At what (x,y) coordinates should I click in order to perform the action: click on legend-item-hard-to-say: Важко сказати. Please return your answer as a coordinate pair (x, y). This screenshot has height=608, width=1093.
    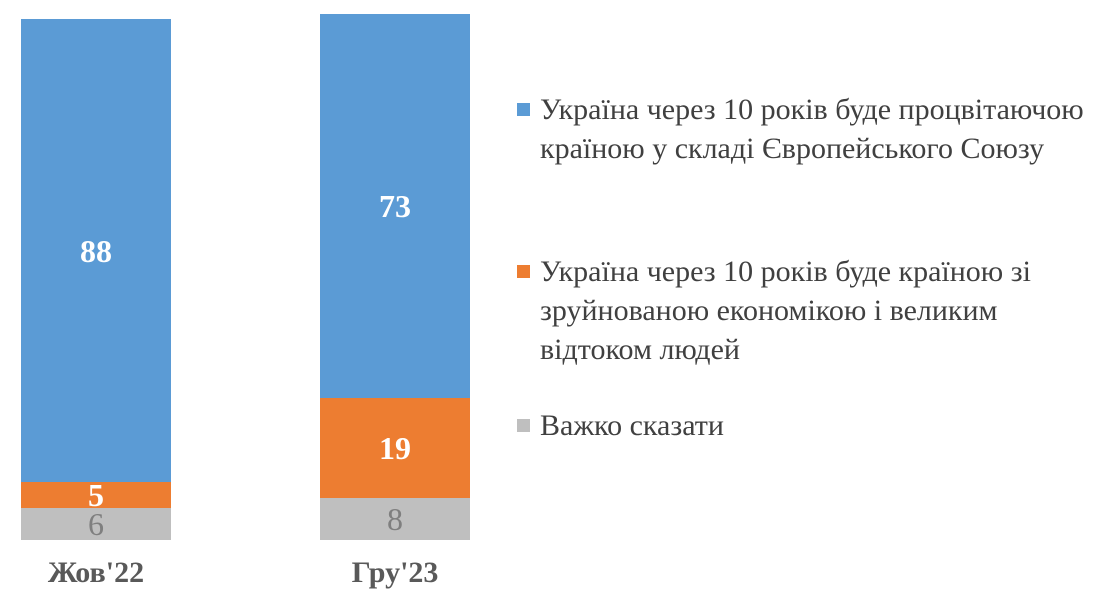
    Looking at the image, I should click on (805, 425).